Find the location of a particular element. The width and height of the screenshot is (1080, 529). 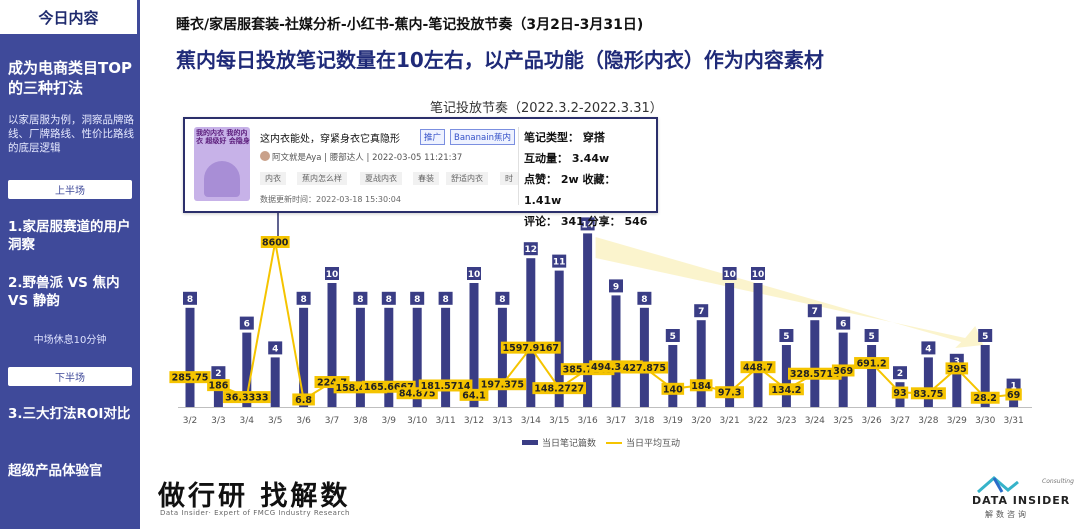

line-value-label: 369 is located at coordinates (843, 371).